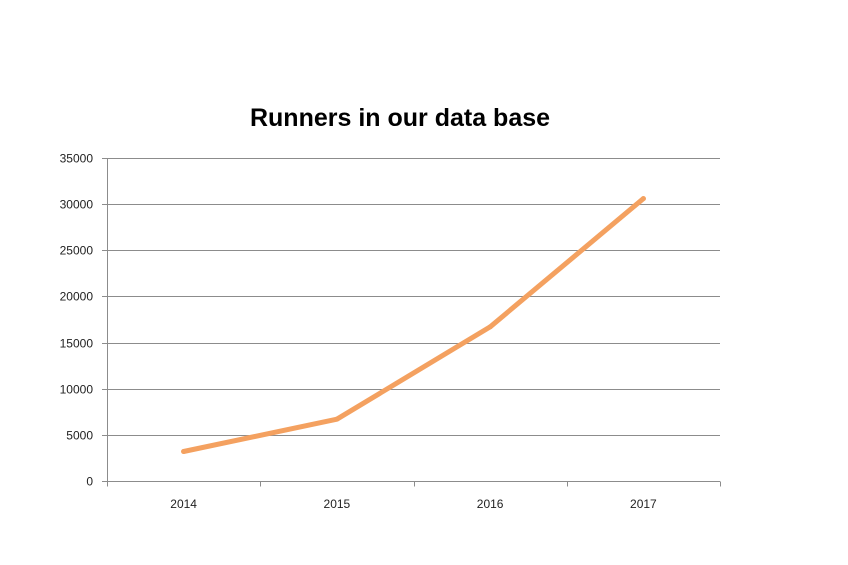 This screenshot has width=848, height=565. What do you see at coordinates (77, 159) in the screenshot?
I see `y-tick-label: 35000` at bounding box center [77, 159].